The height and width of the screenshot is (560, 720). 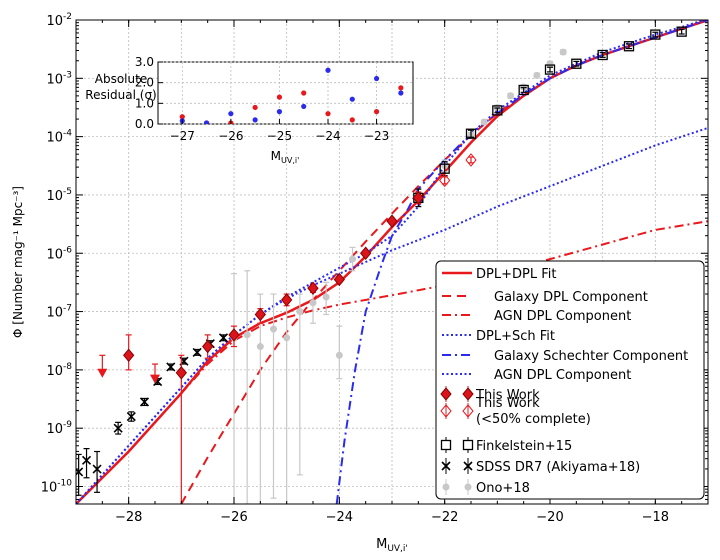 I want to click on legend-label-gal_sch: Galaxy Schechter Component, so click(x=591, y=356).